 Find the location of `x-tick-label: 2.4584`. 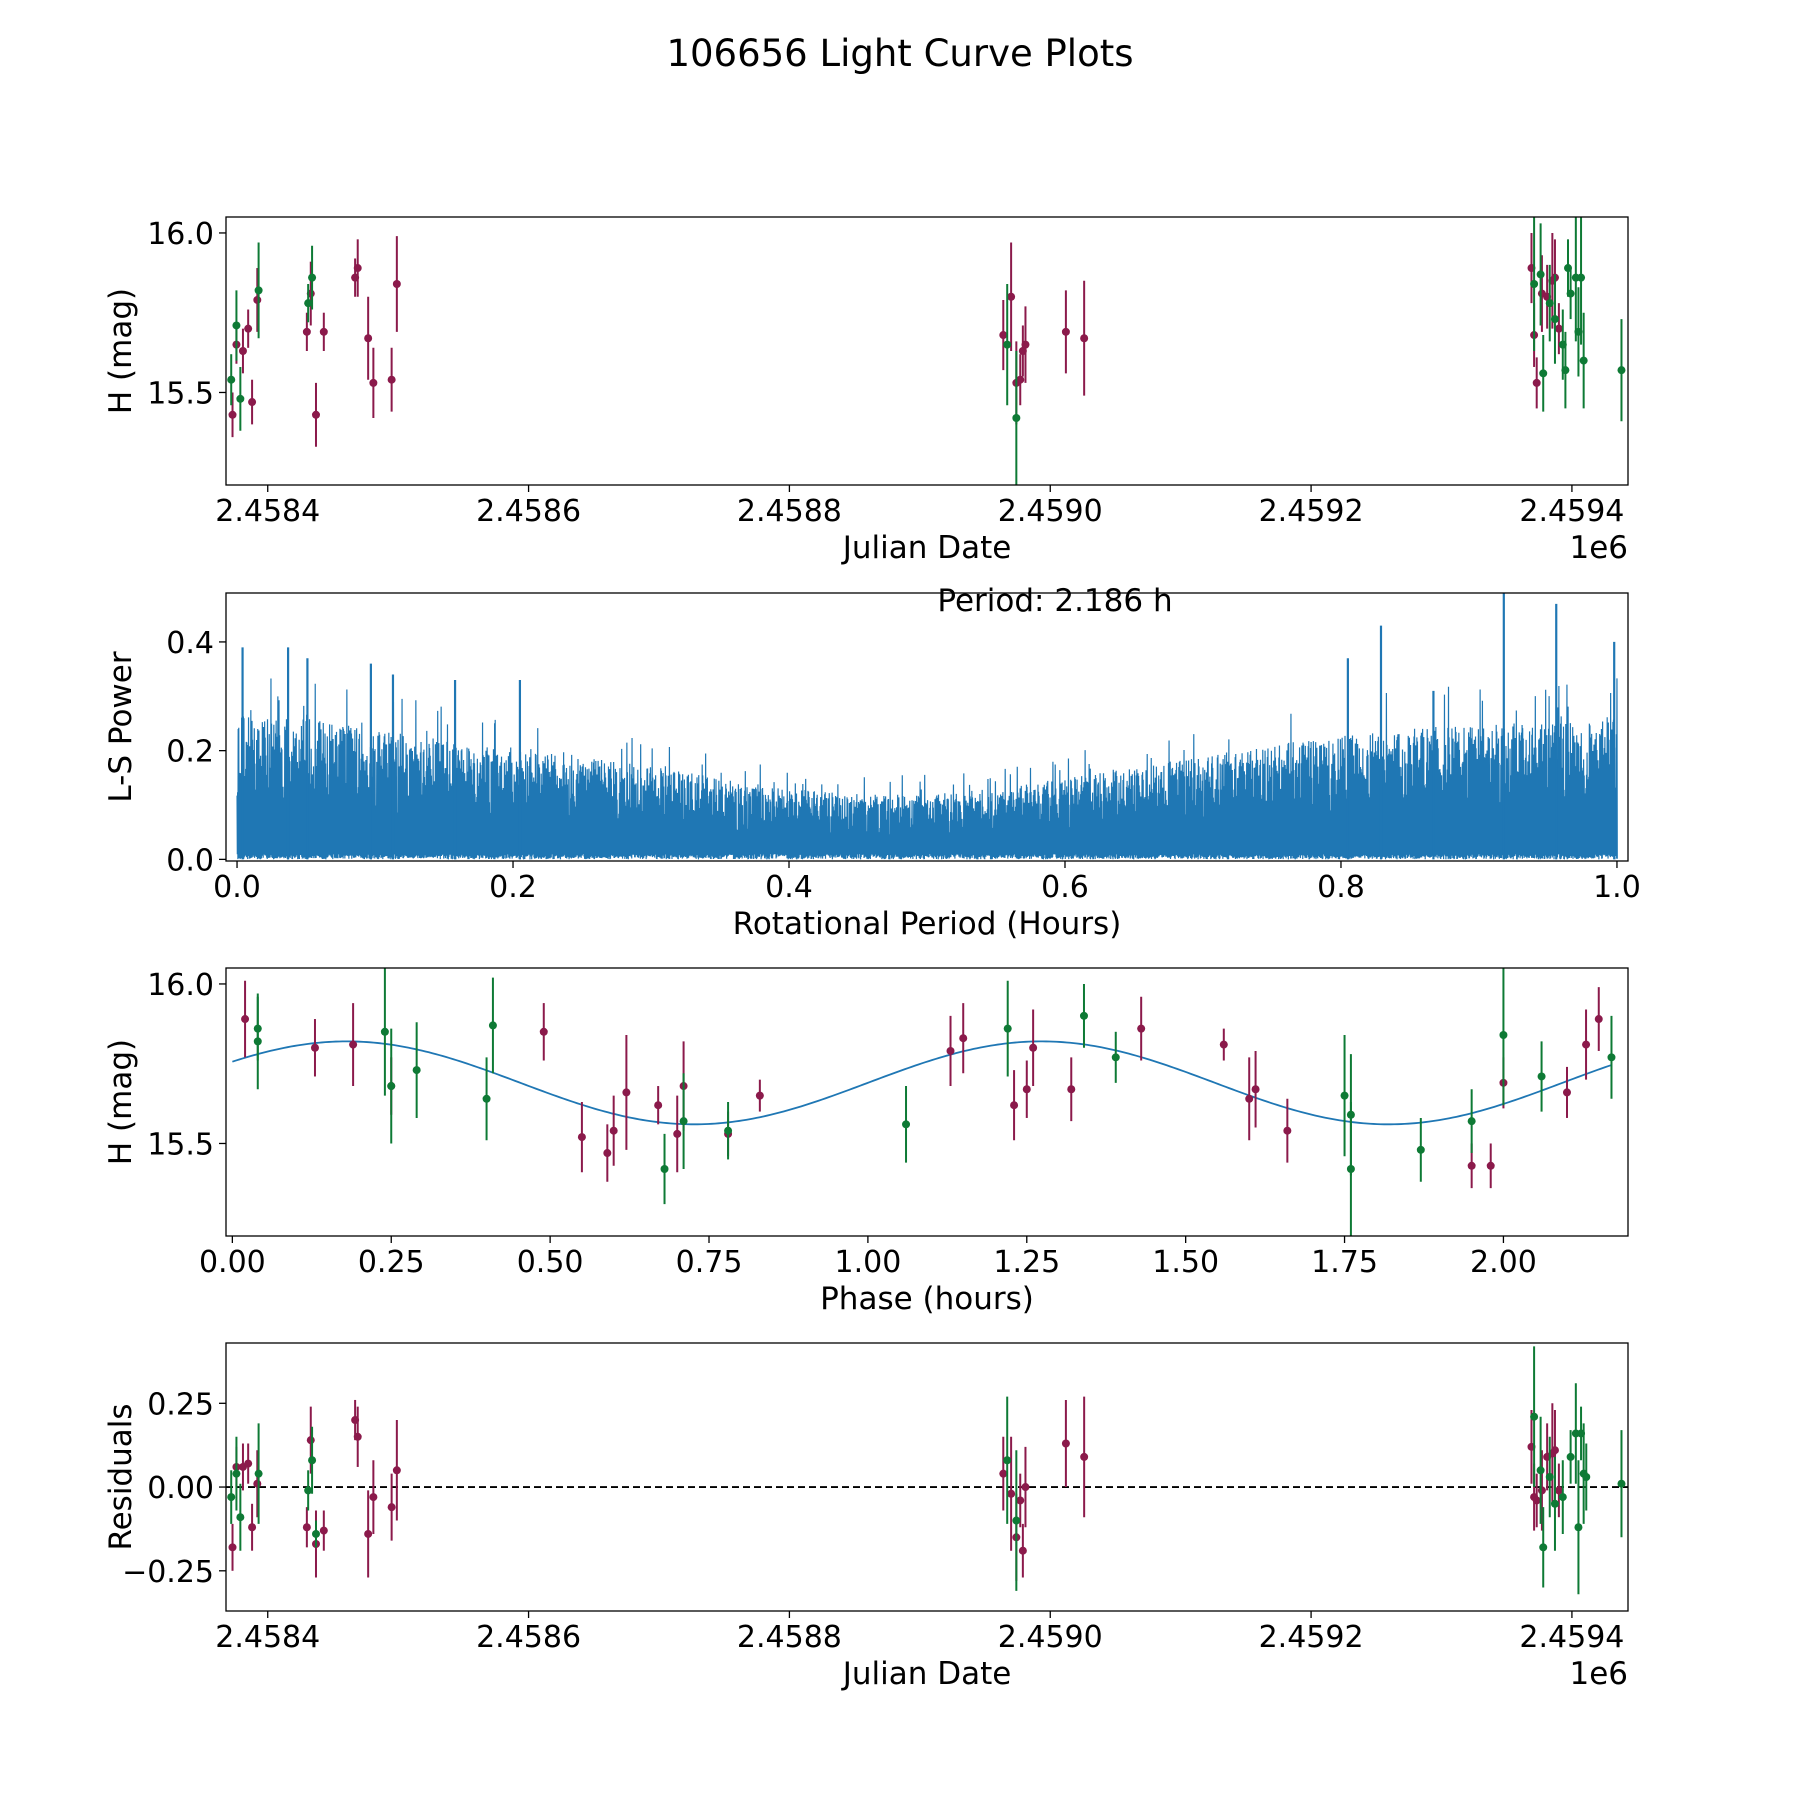

x-tick-label: 2.4584 is located at coordinates (267, 511).